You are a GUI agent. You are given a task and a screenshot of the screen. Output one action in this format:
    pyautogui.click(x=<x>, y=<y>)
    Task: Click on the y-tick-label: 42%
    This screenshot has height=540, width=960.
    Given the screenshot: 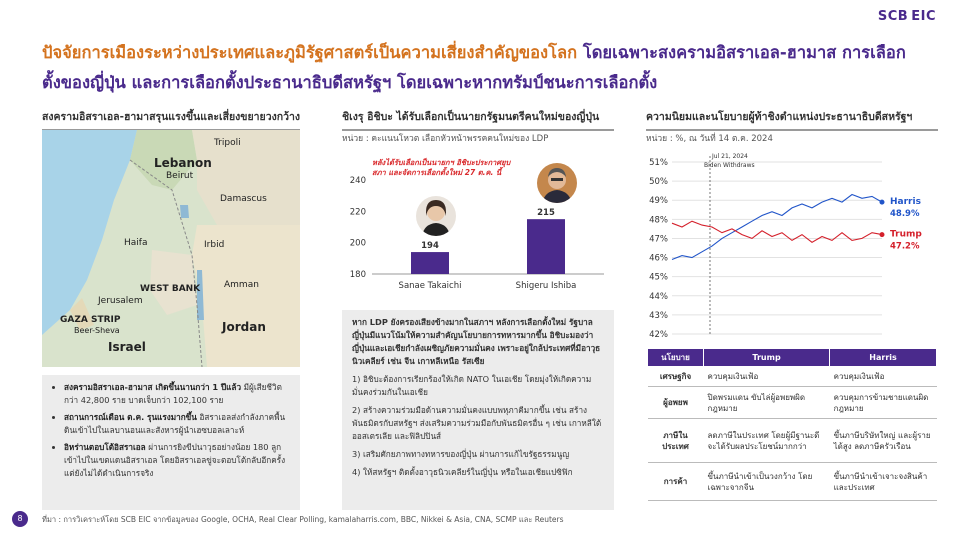 What is the action you would take?
    pyautogui.click(x=658, y=335)
    